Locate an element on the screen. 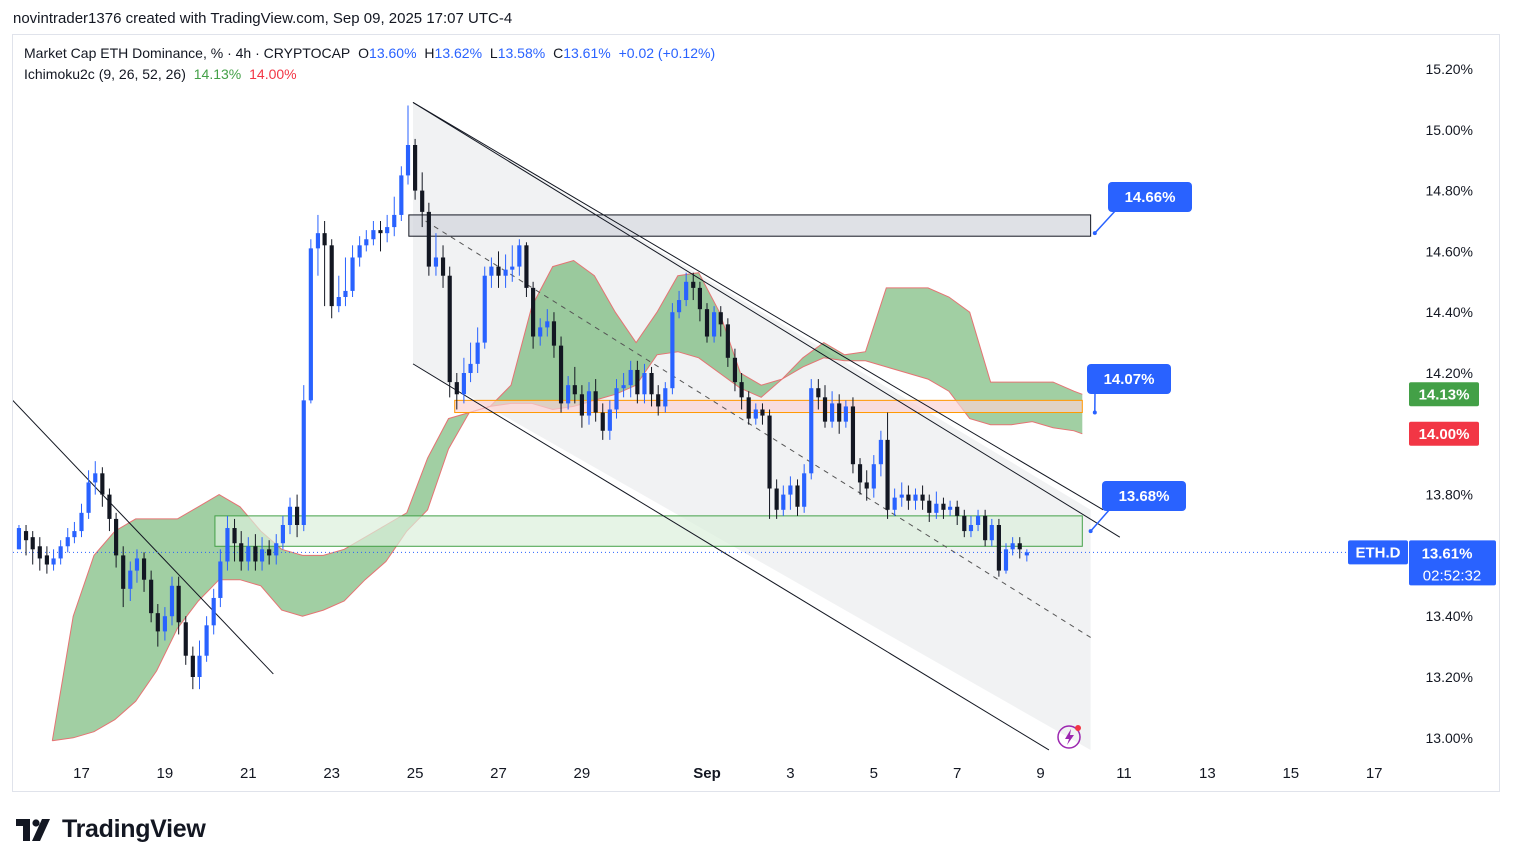 Image resolution: width=1513 pixels, height=867 pixels. last-price-tag: 13.61% 02:52:32 is located at coordinates (1452, 563).